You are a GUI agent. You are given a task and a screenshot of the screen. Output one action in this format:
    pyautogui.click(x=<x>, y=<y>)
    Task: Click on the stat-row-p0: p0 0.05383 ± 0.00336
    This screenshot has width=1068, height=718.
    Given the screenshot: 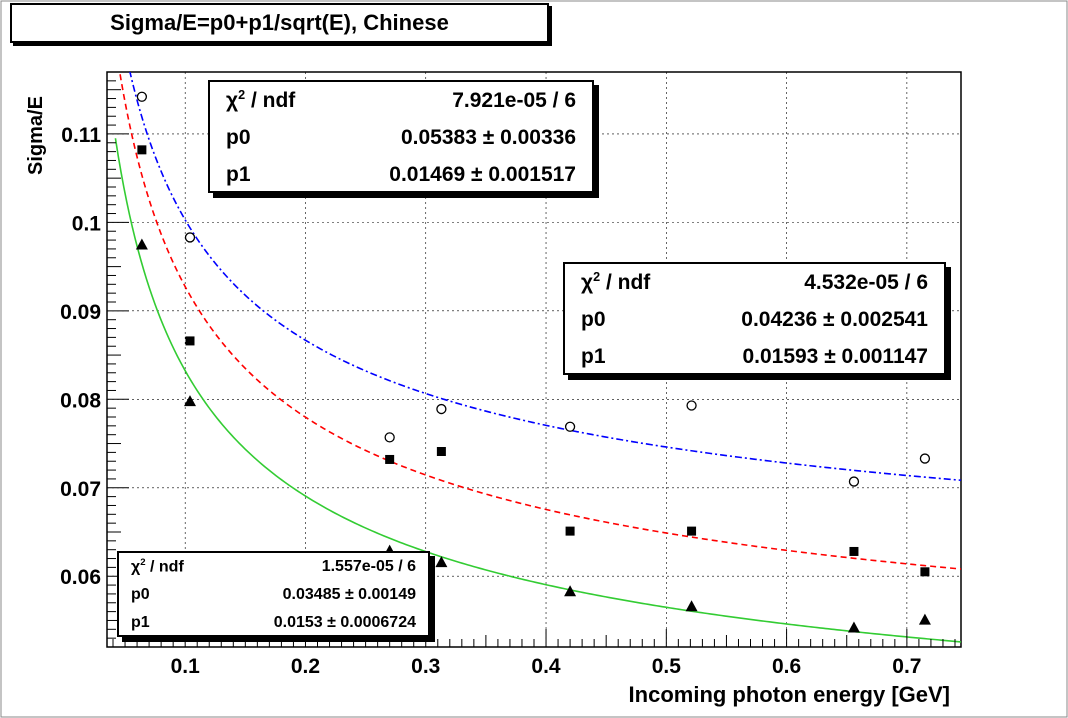 What is the action you would take?
    pyautogui.click(x=401, y=137)
    